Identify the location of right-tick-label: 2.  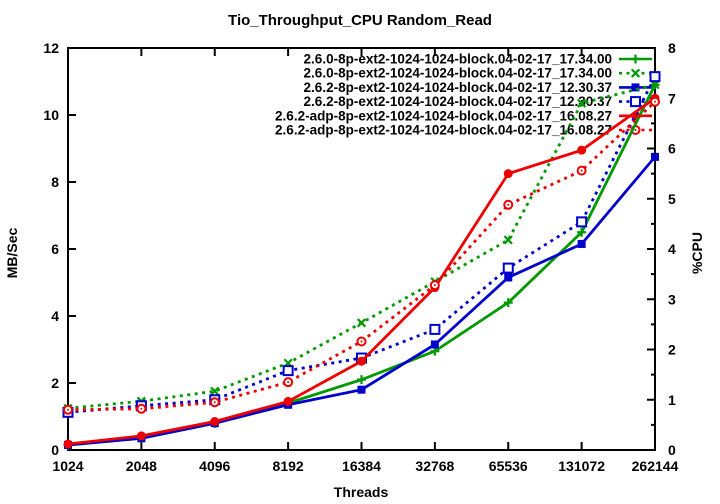
(672, 350).